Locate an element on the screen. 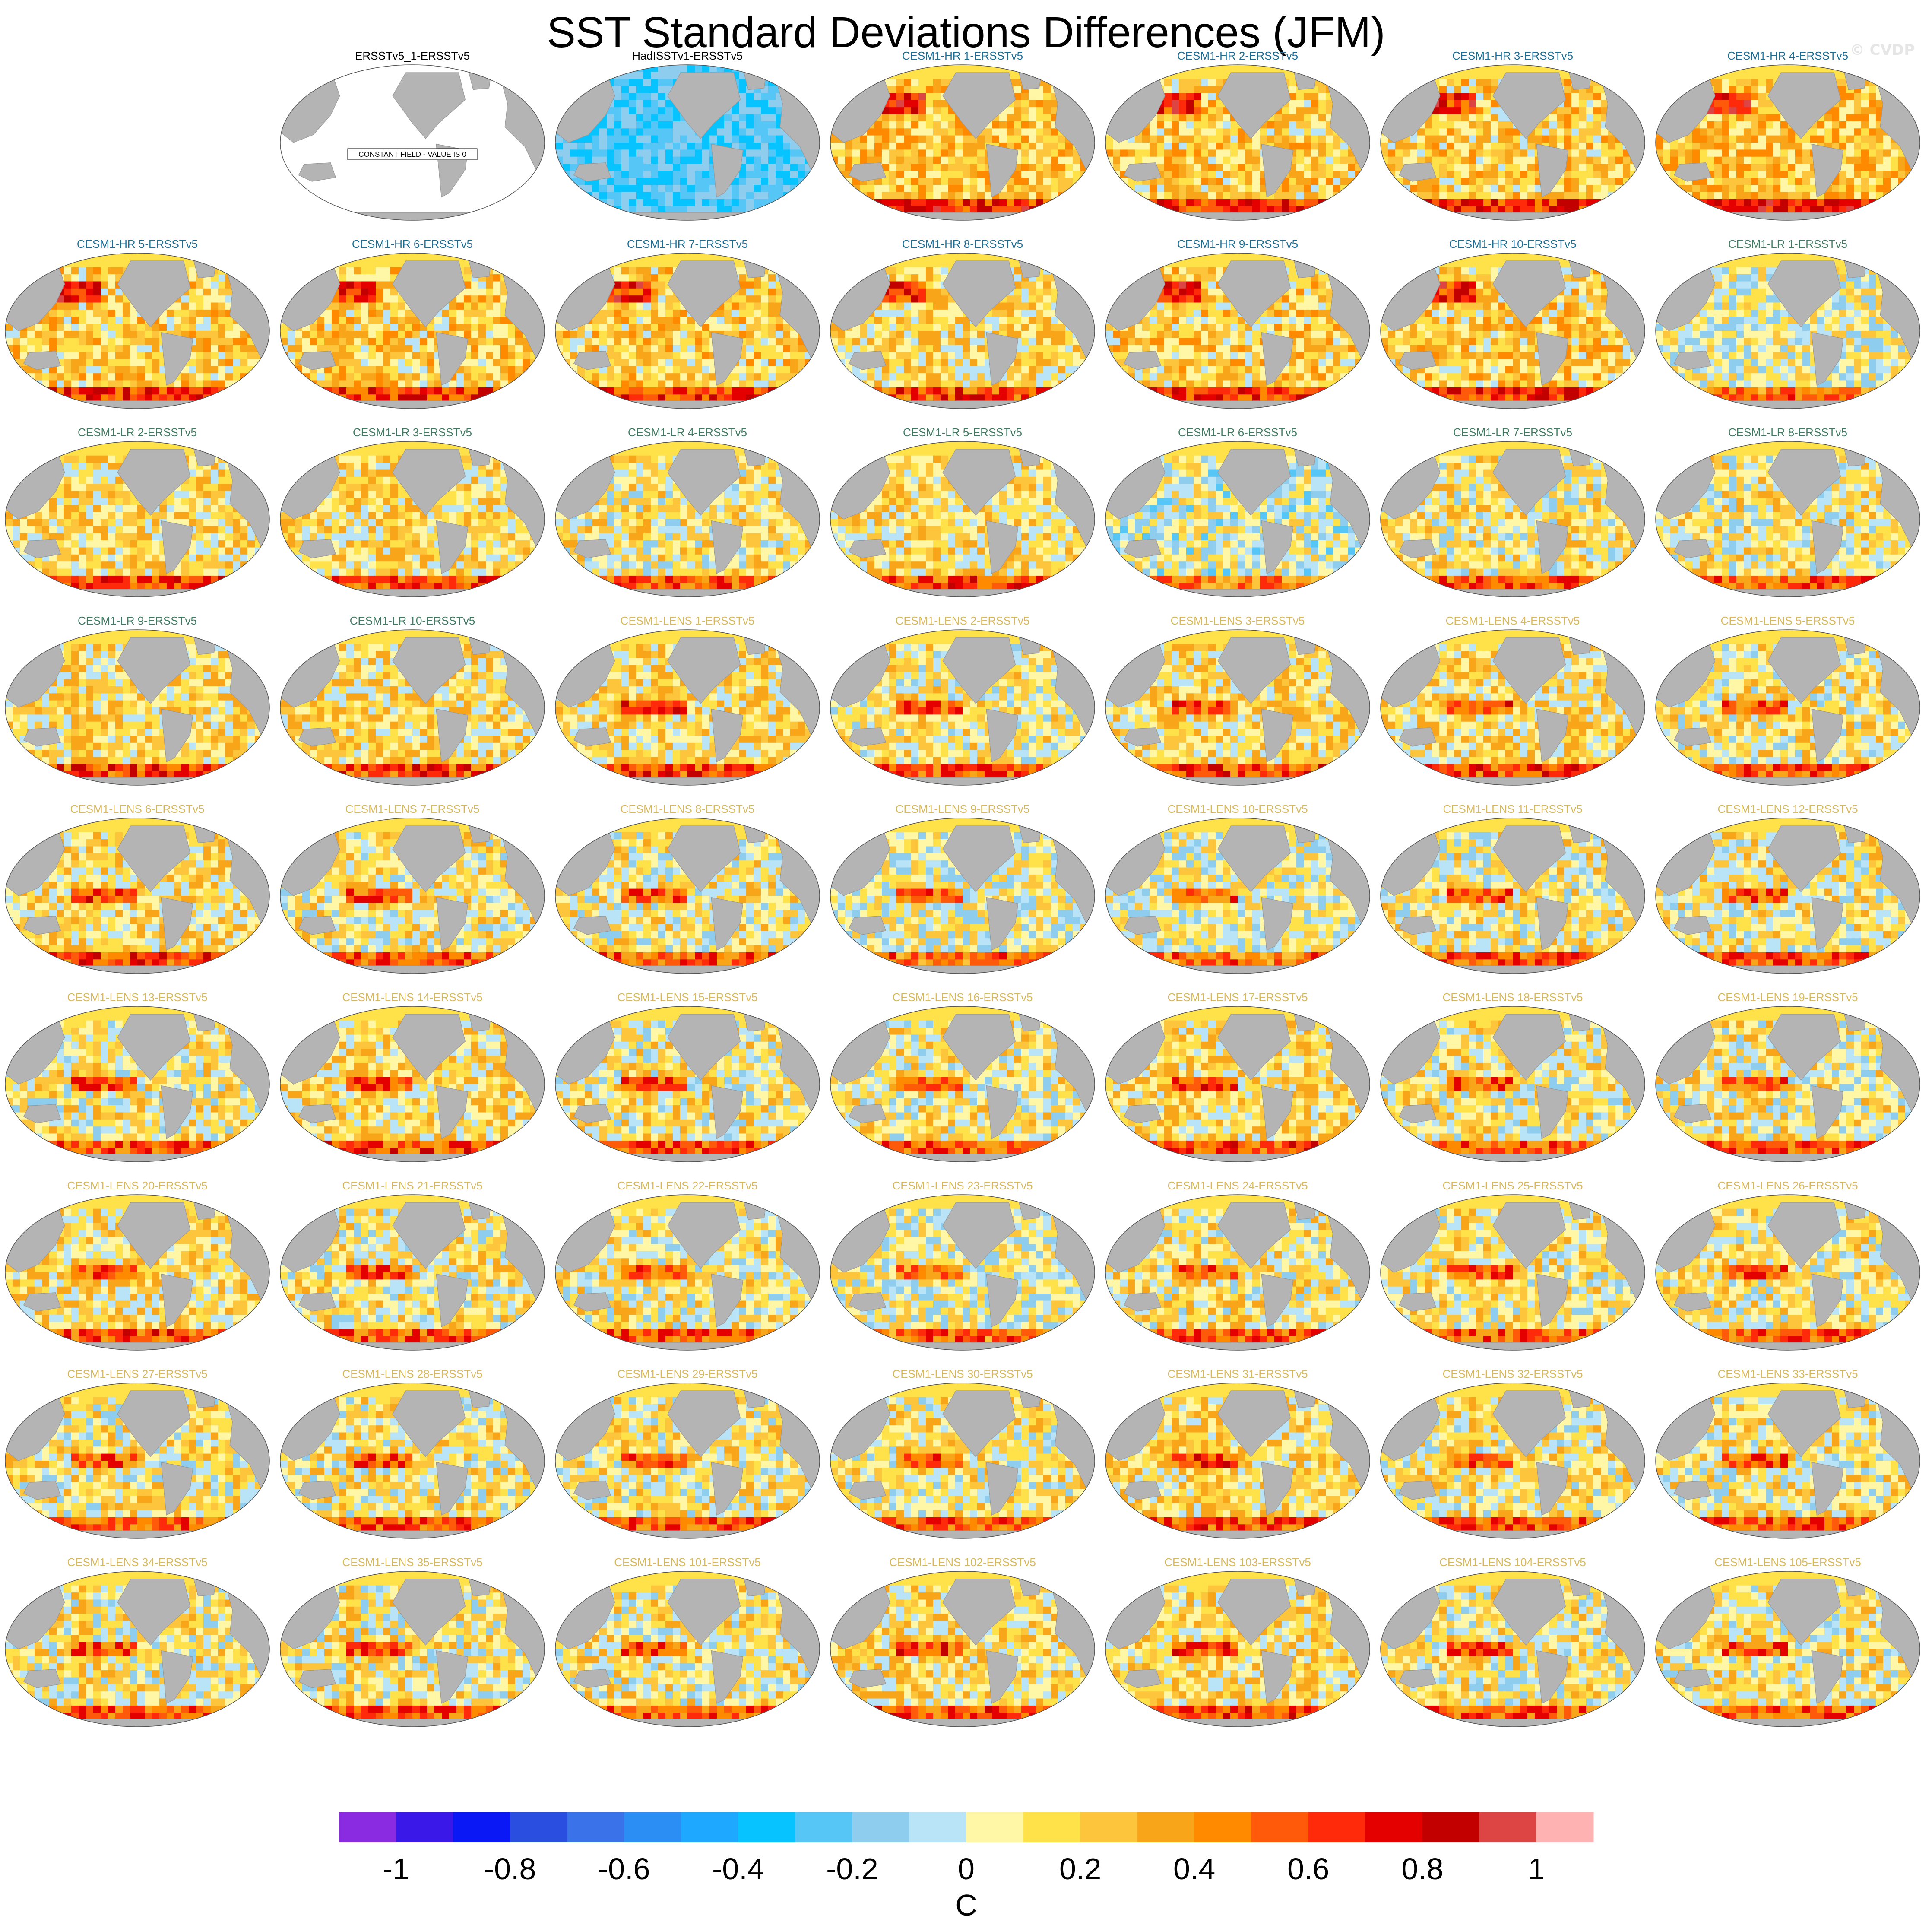  panel-title: CESM1-LENS 14-ERSSTv5 is located at coordinates (412, 997).